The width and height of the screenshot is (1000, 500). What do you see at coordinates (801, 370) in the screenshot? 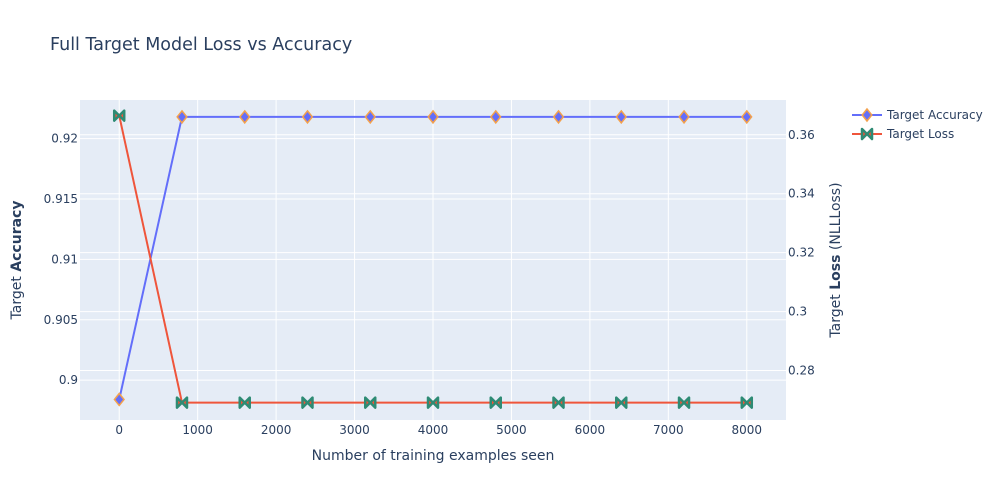
I see `y-tick-label-right: 0.28` at bounding box center [801, 370].